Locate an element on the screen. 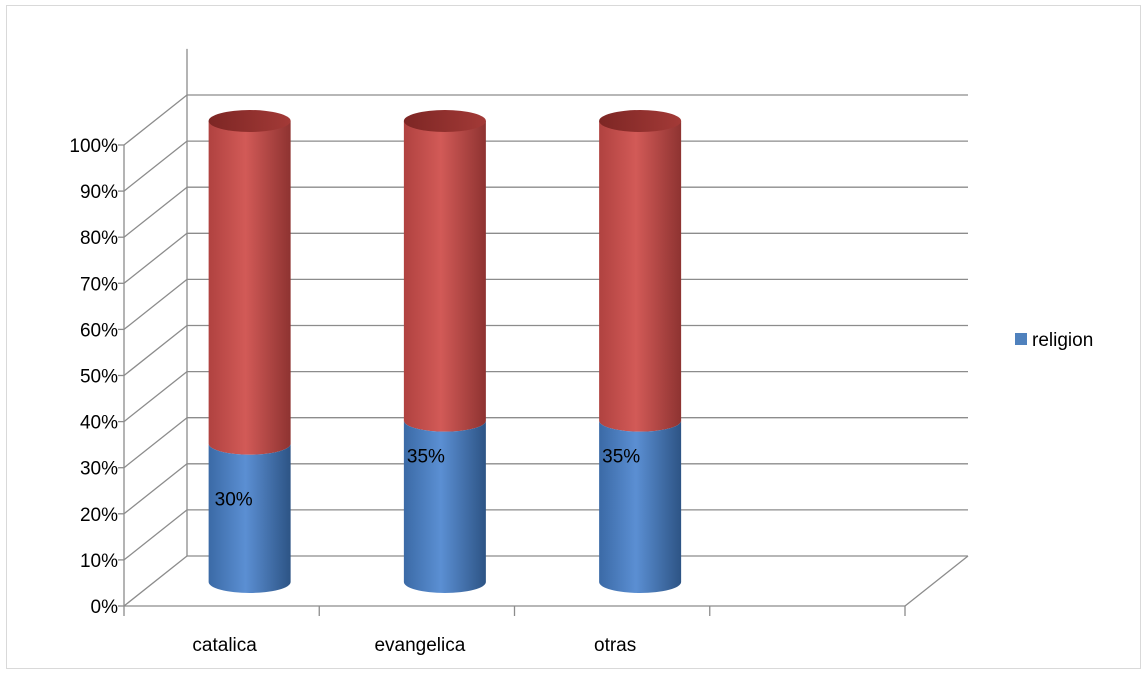 Image resolution: width=1147 pixels, height=675 pixels. x-tick-label-evangelica: evangelica is located at coordinates (419, 645).